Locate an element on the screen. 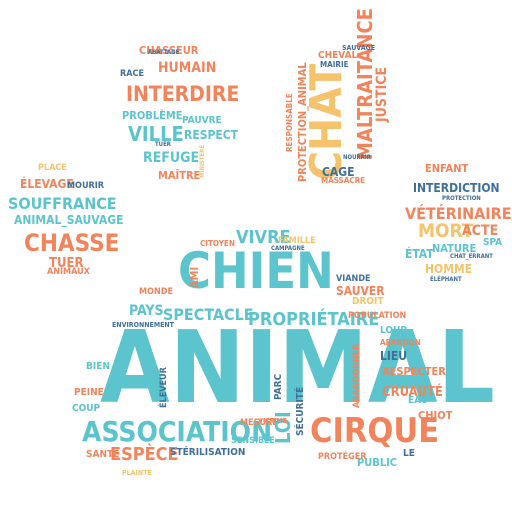  word: PROTÉGER is located at coordinates (342, 457).